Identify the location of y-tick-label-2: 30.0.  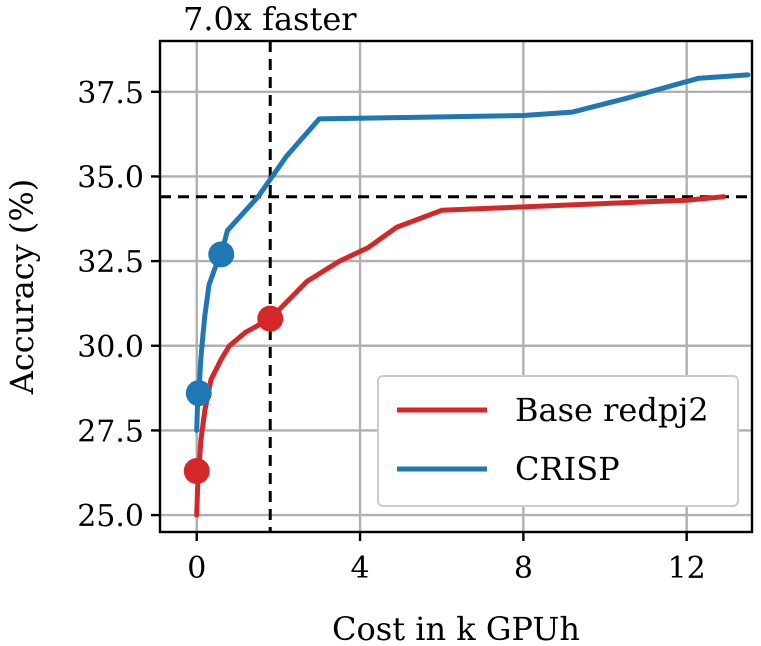
(110, 347).